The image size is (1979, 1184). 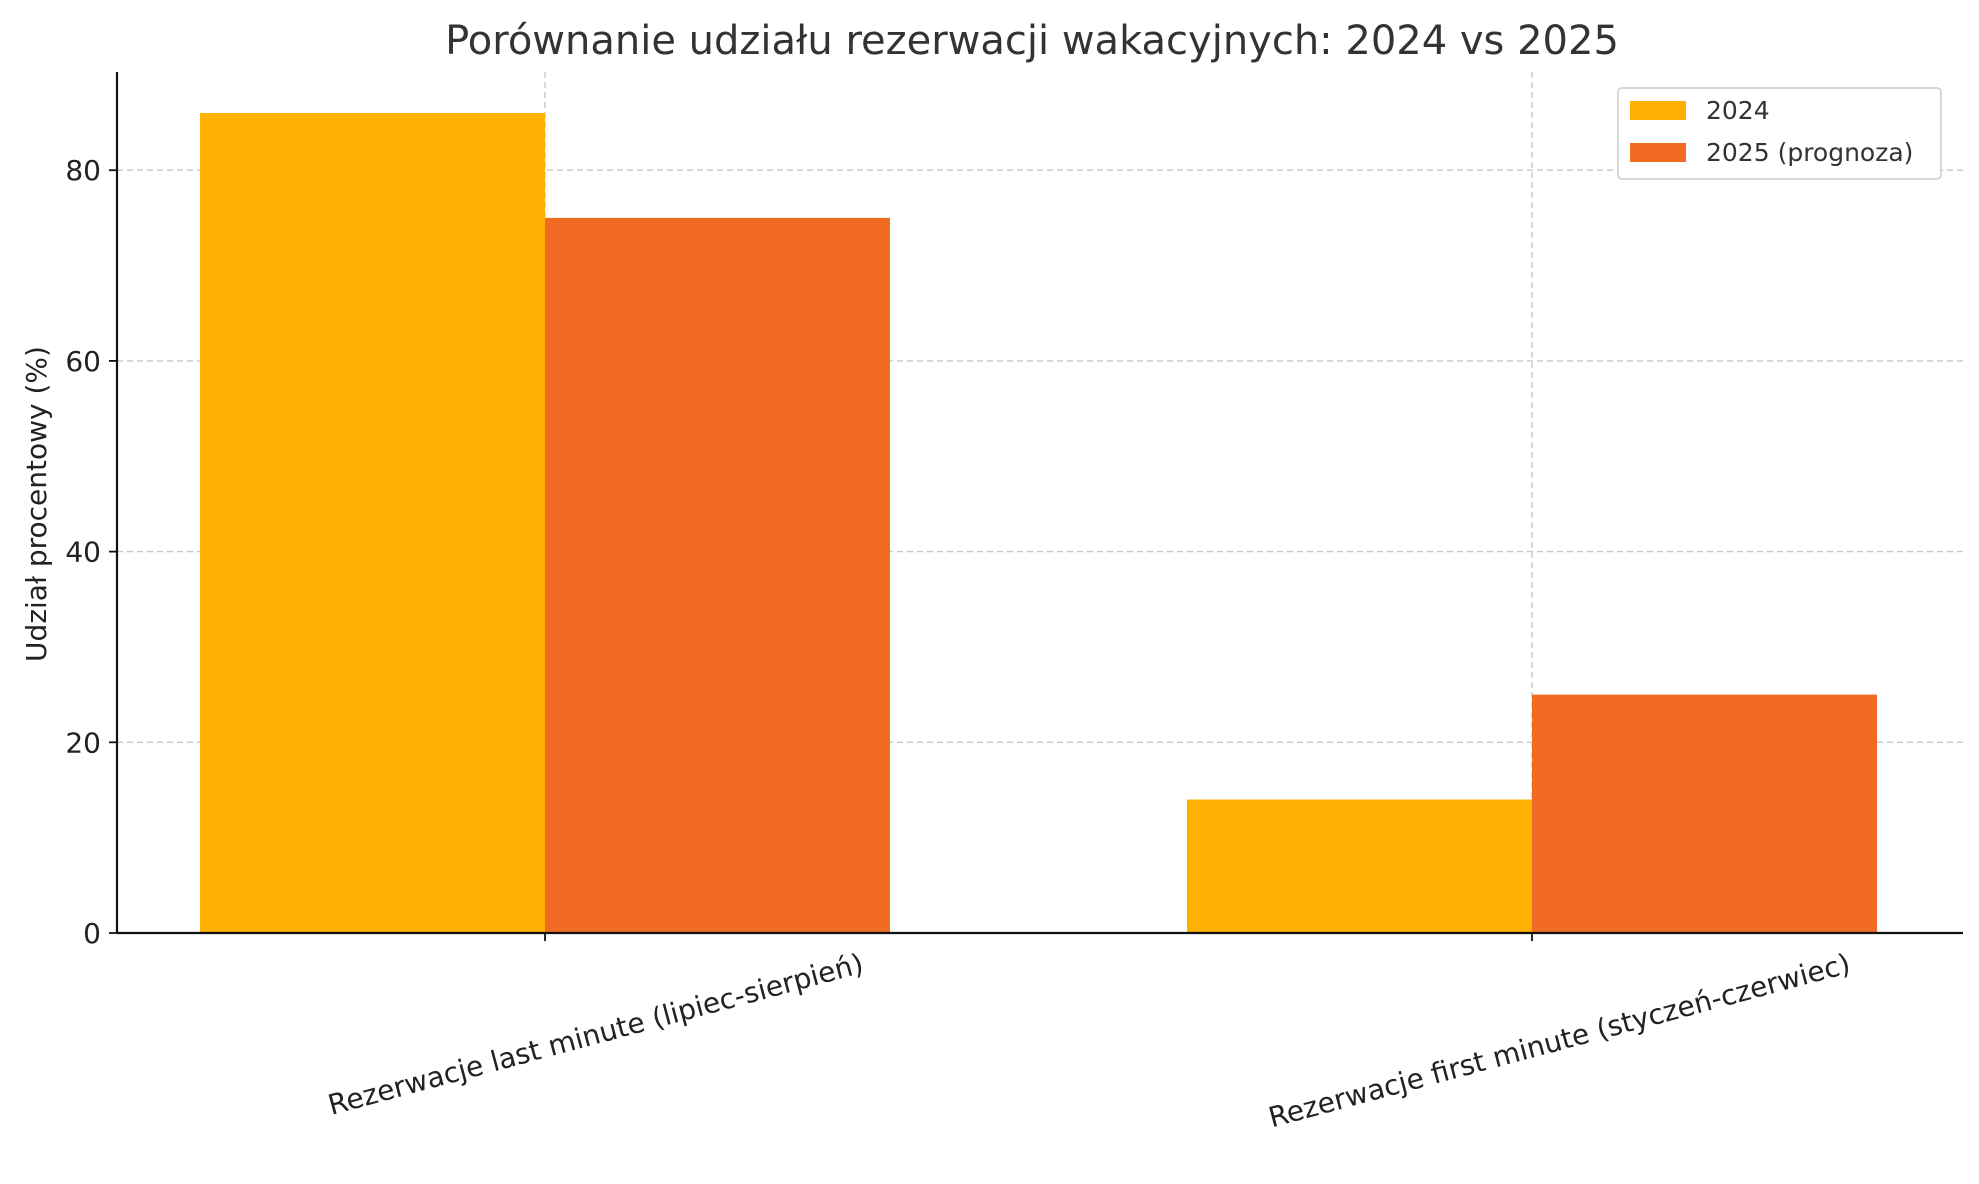 I want to click on y-tick-label-40: 40, so click(x=83, y=552).